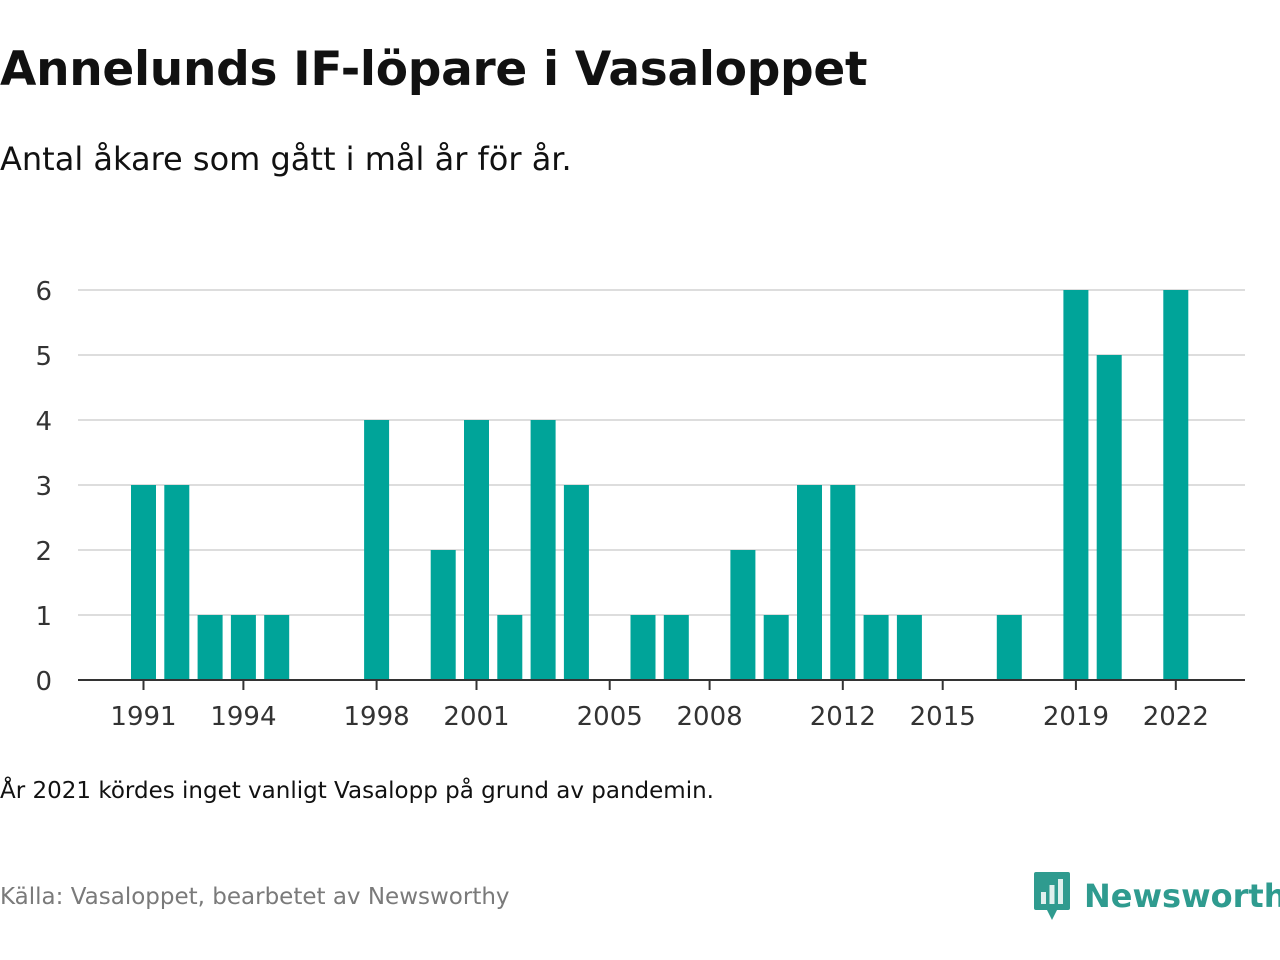  I want to click on bar-2001, so click(476, 550).